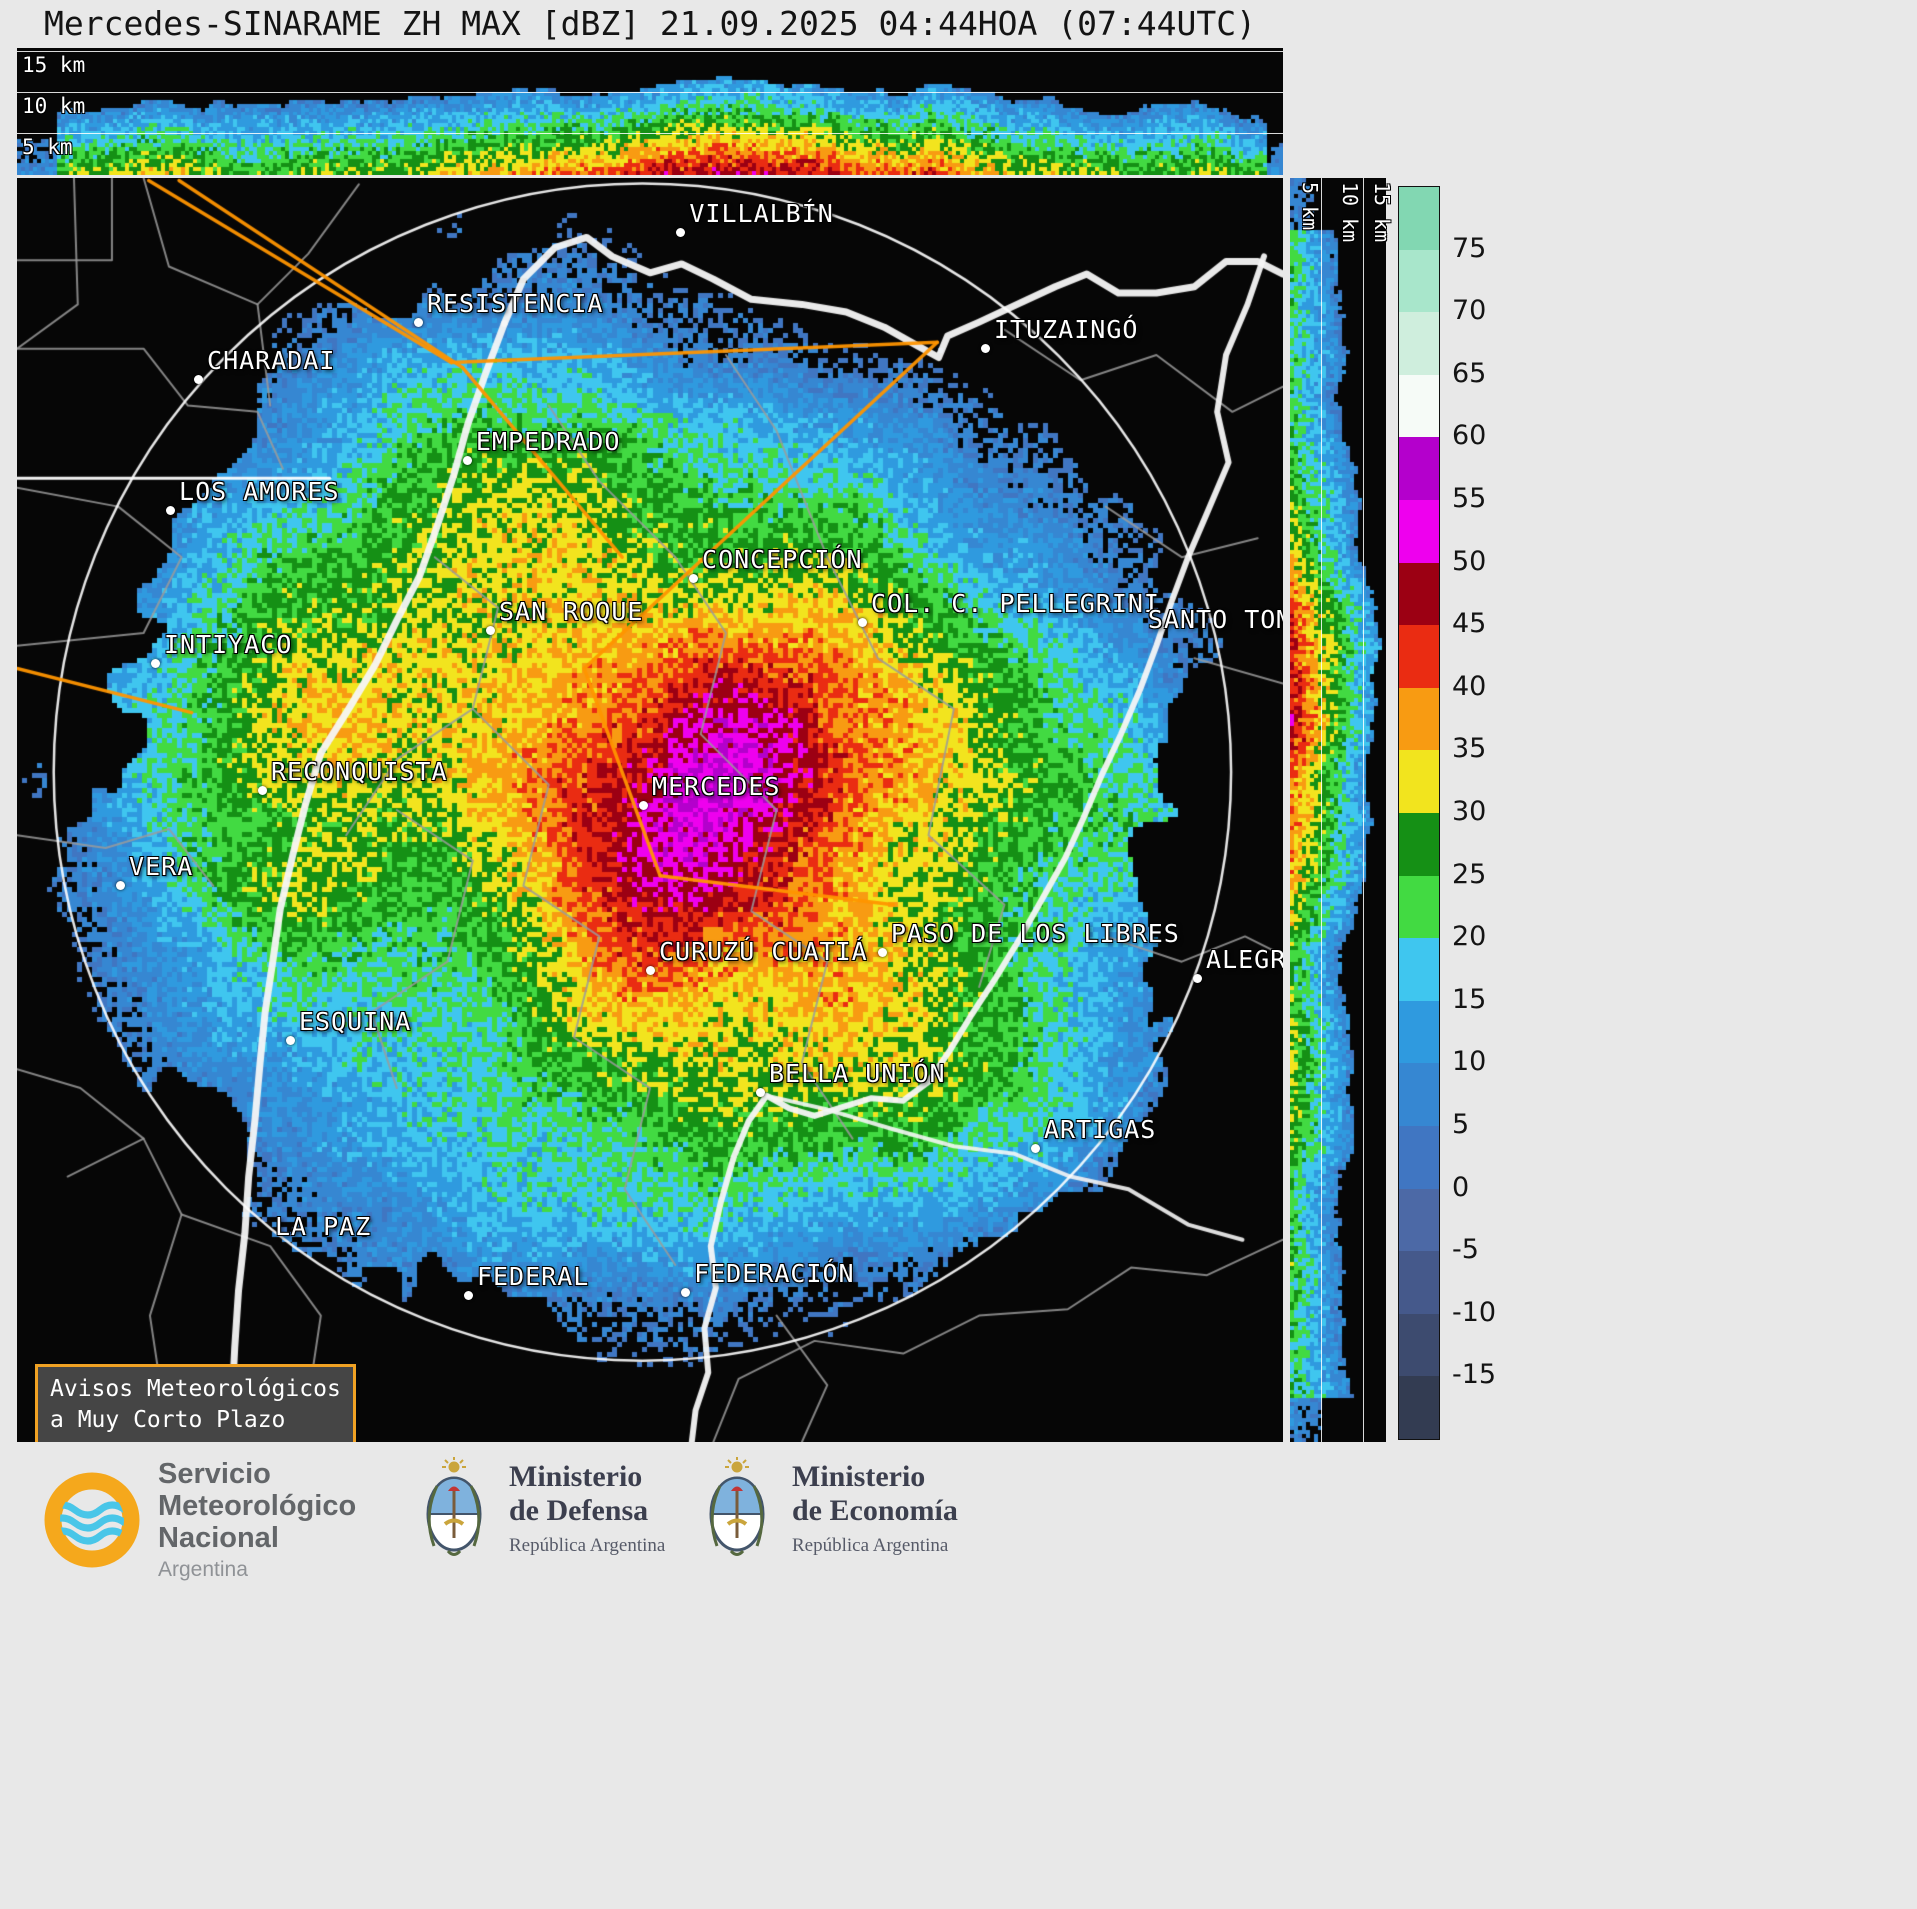  What do you see at coordinates (1469, 436) in the screenshot?
I see `colorbar-tick-label: 60` at bounding box center [1469, 436].